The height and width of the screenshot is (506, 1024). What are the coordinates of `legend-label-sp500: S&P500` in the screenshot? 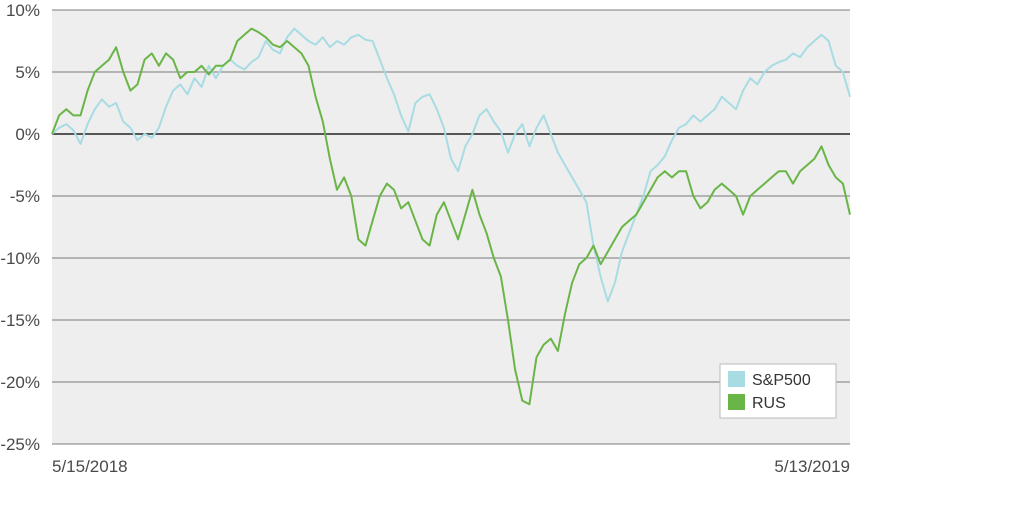 It's located at (781, 380).